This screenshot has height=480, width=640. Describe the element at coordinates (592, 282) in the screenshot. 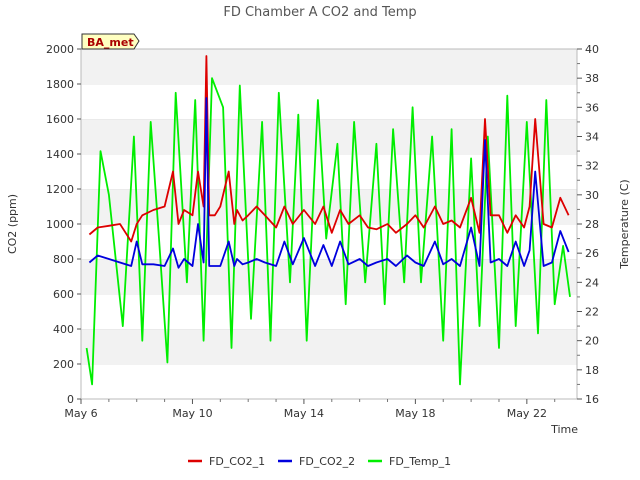

I see `y-right-tick-label: 24` at that location.